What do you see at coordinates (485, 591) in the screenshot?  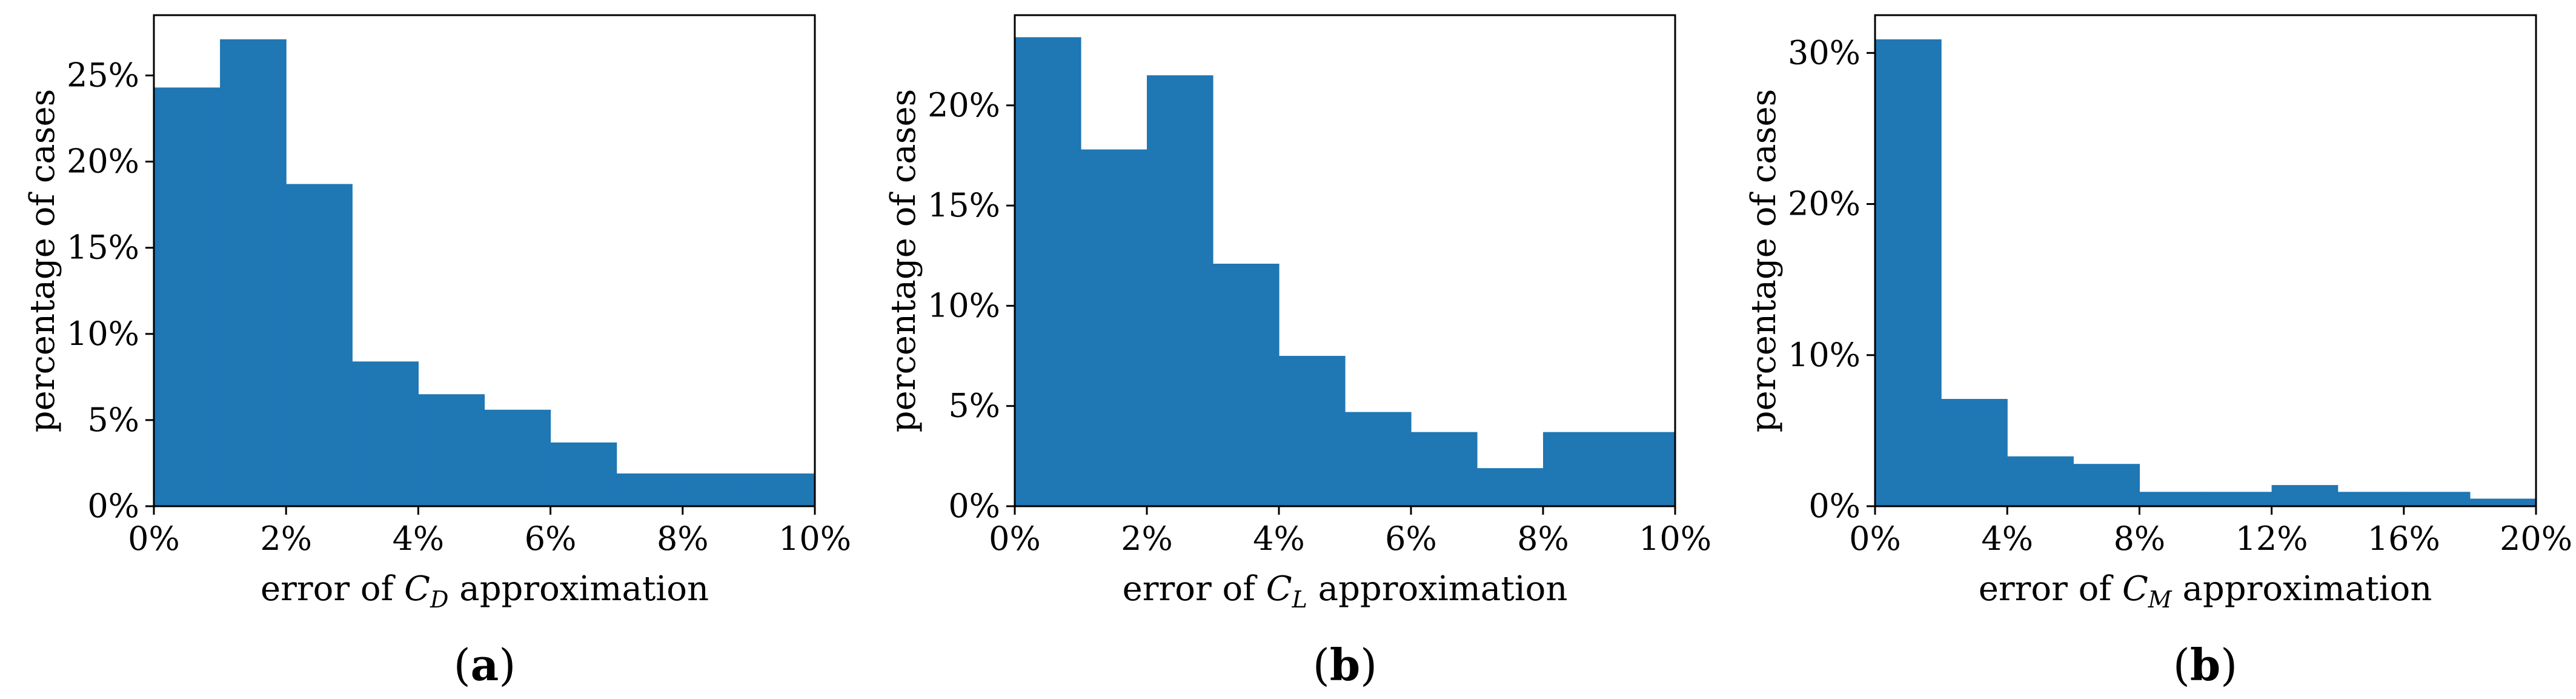 I see `x-axis-label: error of CD approximation` at bounding box center [485, 591].